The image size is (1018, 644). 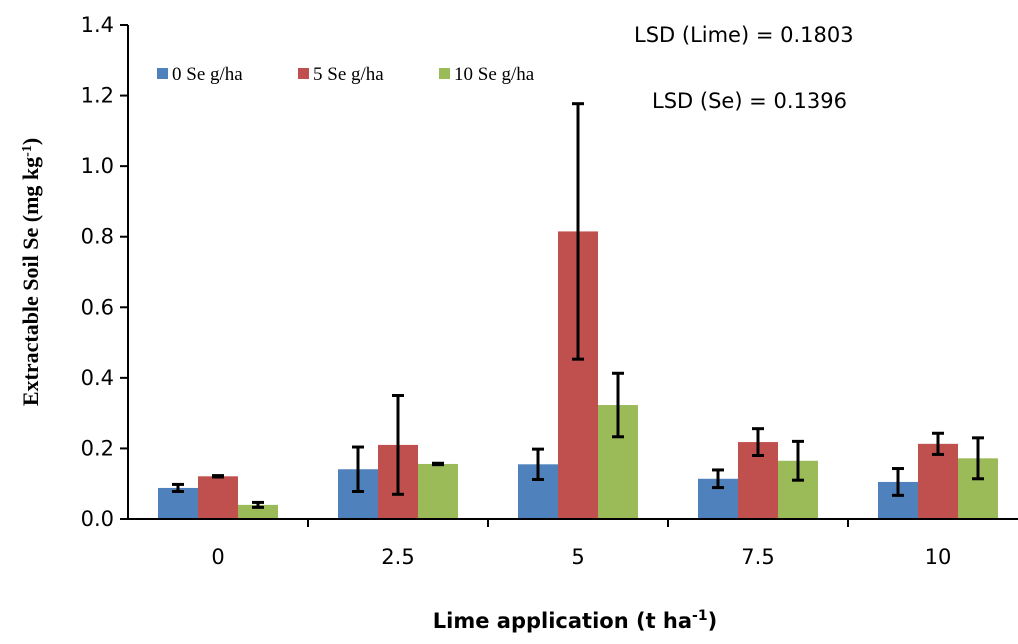 What do you see at coordinates (97, 96) in the screenshot?
I see `y-tick-label-6: 1.2` at bounding box center [97, 96].